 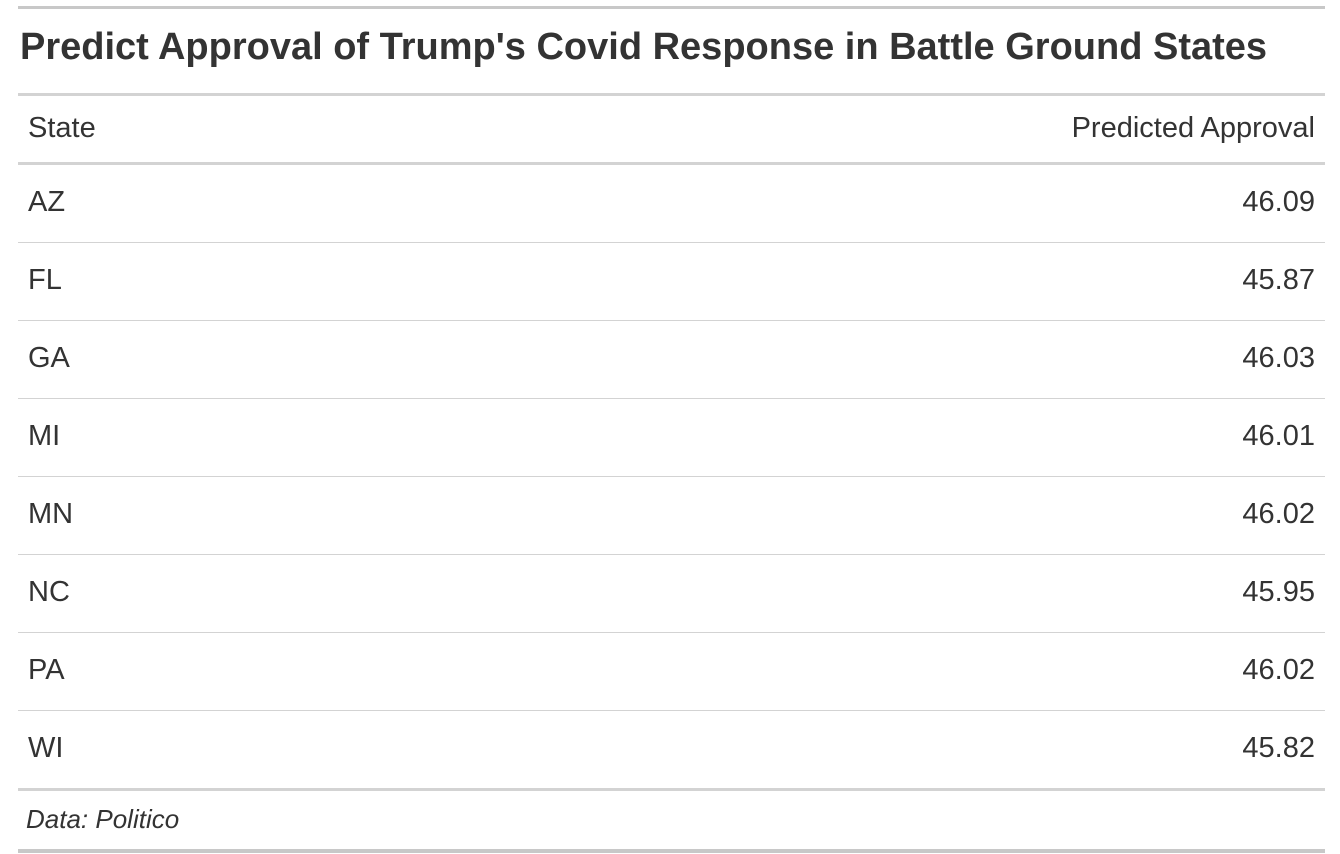 I want to click on approval-cell: 45.87, so click(x=1278, y=280).